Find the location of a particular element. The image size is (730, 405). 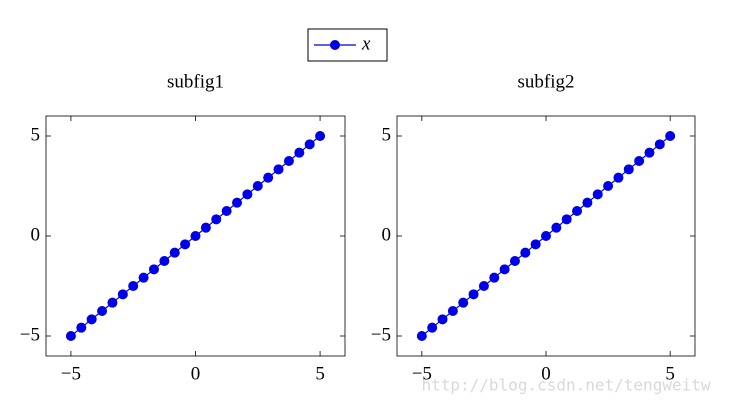

subplot-title: subfig2 is located at coordinates (546, 81).